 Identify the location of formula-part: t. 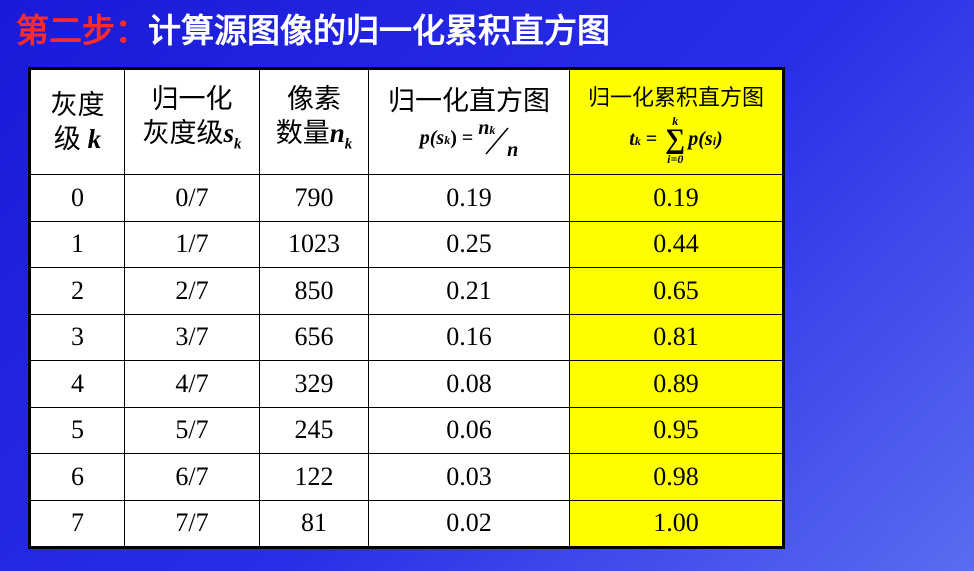
(632, 138).